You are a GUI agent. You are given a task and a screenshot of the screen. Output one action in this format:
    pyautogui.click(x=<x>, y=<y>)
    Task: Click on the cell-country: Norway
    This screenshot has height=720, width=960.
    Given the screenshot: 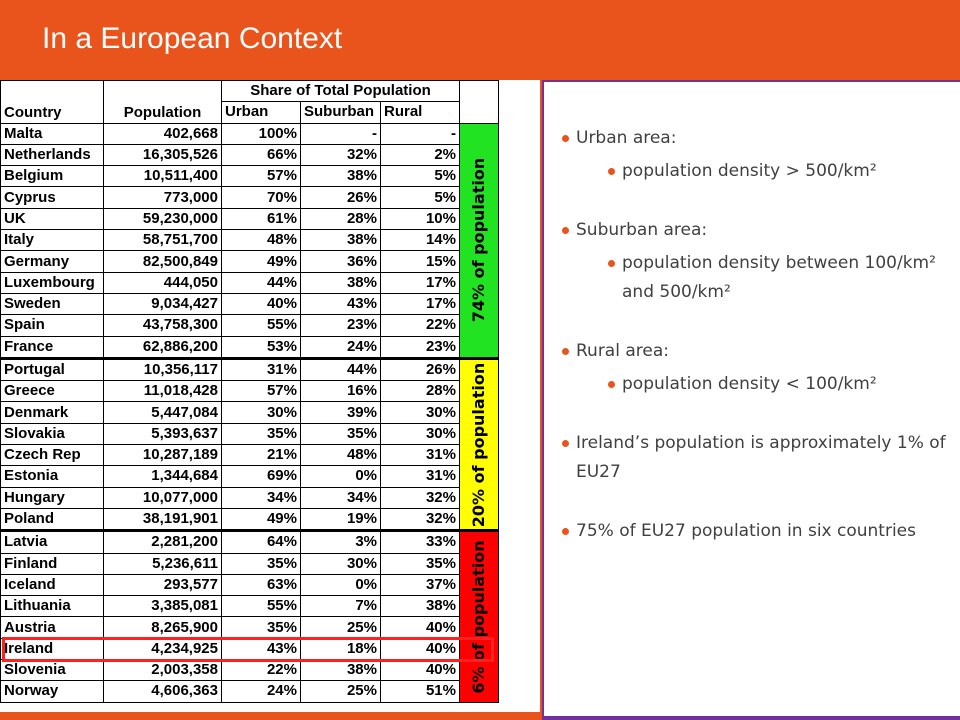 What is the action you would take?
    pyautogui.click(x=52, y=691)
    